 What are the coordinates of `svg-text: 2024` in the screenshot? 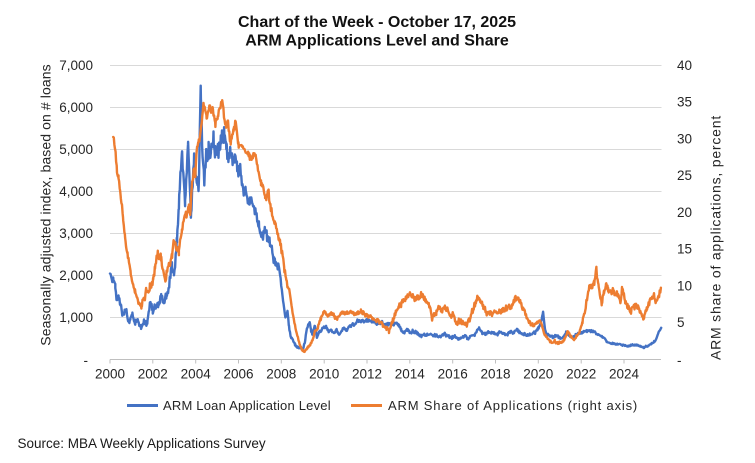 It's located at (624, 374).